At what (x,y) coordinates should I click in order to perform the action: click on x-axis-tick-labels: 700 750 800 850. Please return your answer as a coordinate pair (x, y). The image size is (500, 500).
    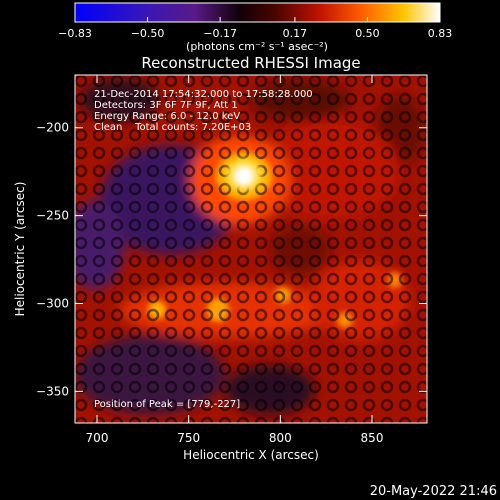
    Looking at the image, I should click on (235, 438).